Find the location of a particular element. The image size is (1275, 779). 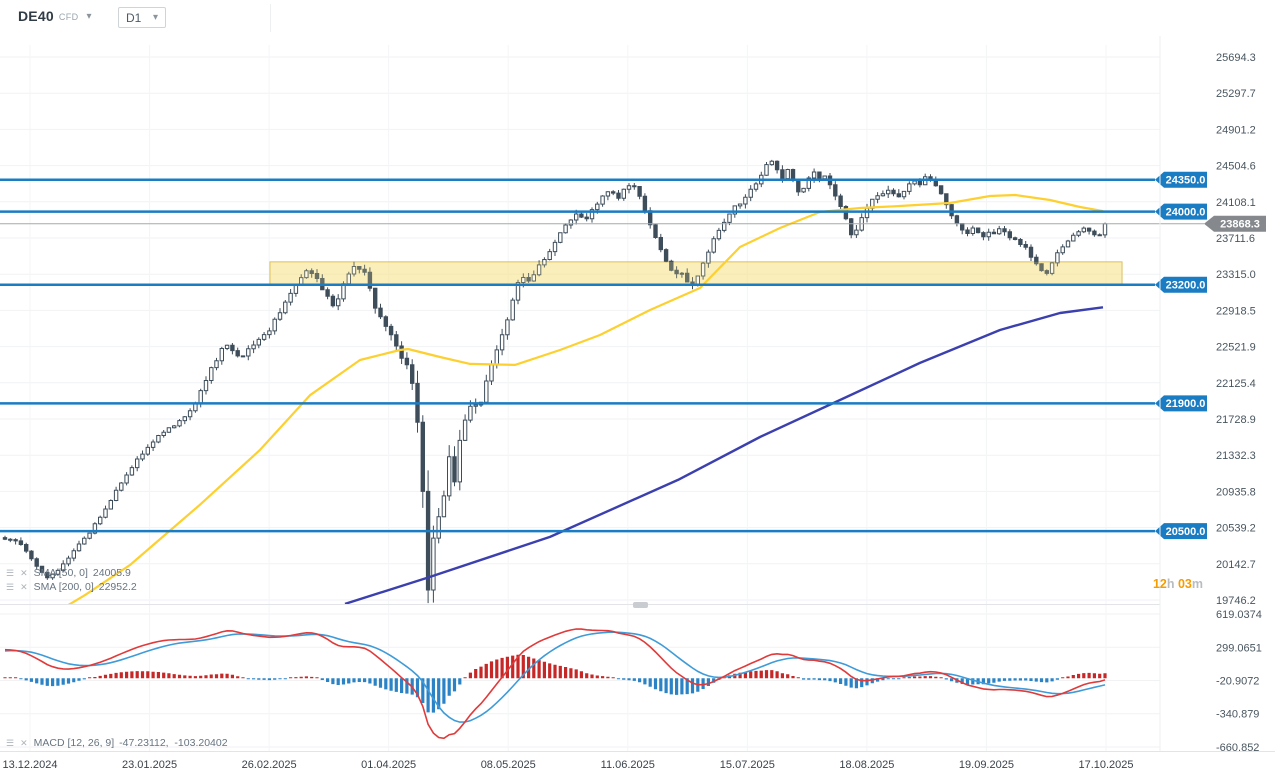

toolbar-separator is located at coordinates (270, 18).